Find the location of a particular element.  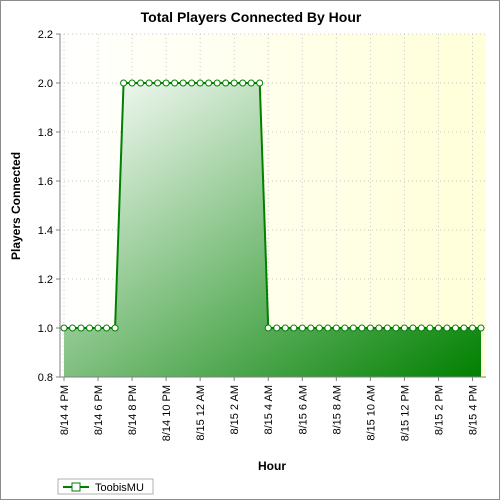

y-axis-label: Players Connected is located at coordinates (16, 206).